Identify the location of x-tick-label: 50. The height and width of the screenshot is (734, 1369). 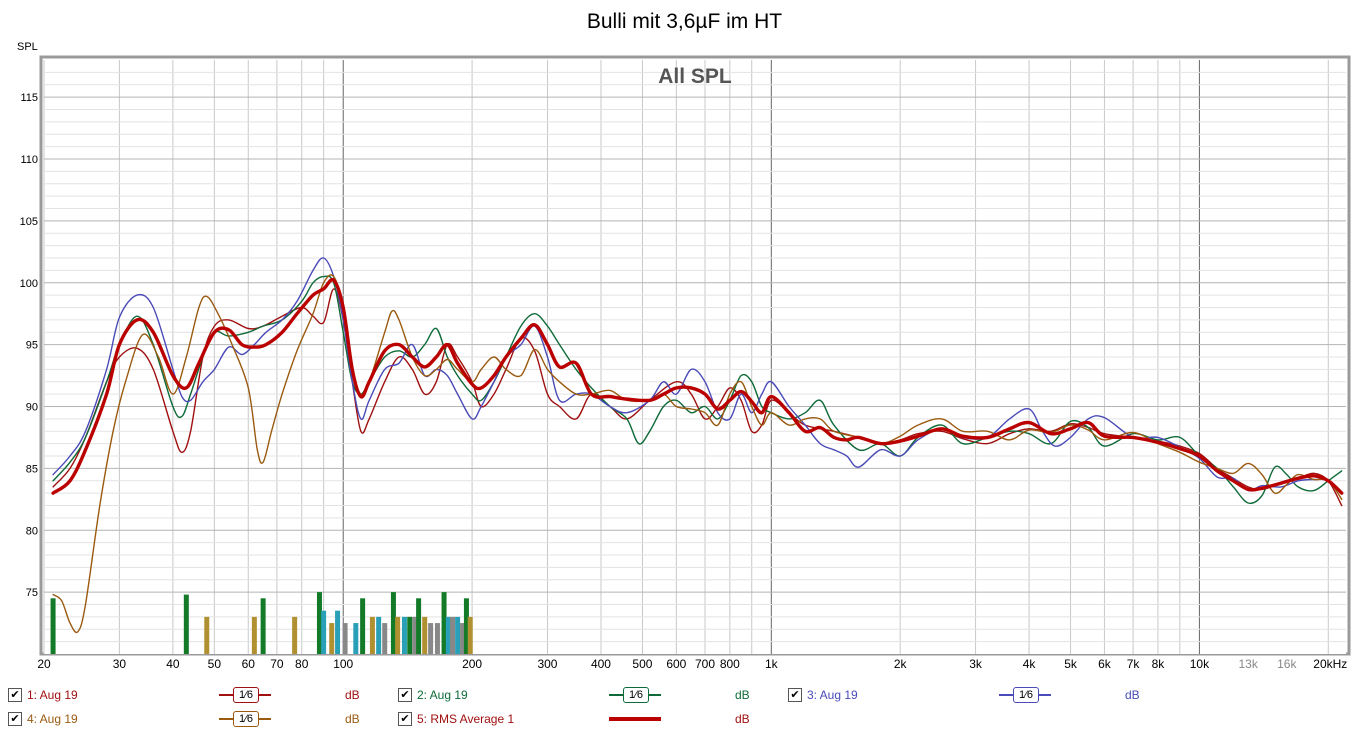
(215, 664).